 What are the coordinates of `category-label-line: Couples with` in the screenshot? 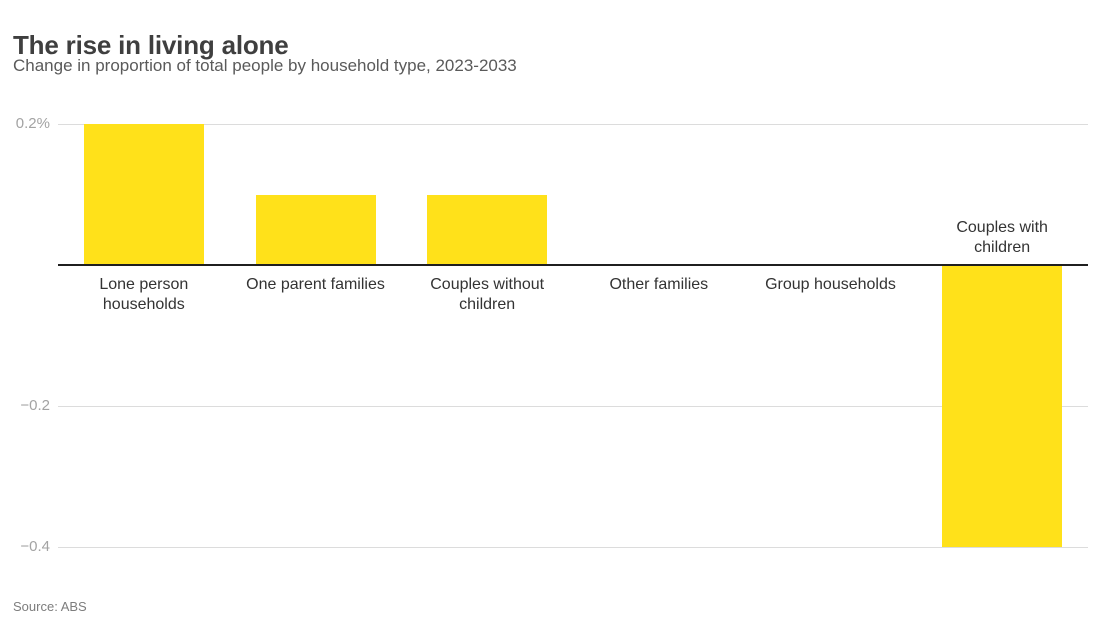 It's located at (1002, 227).